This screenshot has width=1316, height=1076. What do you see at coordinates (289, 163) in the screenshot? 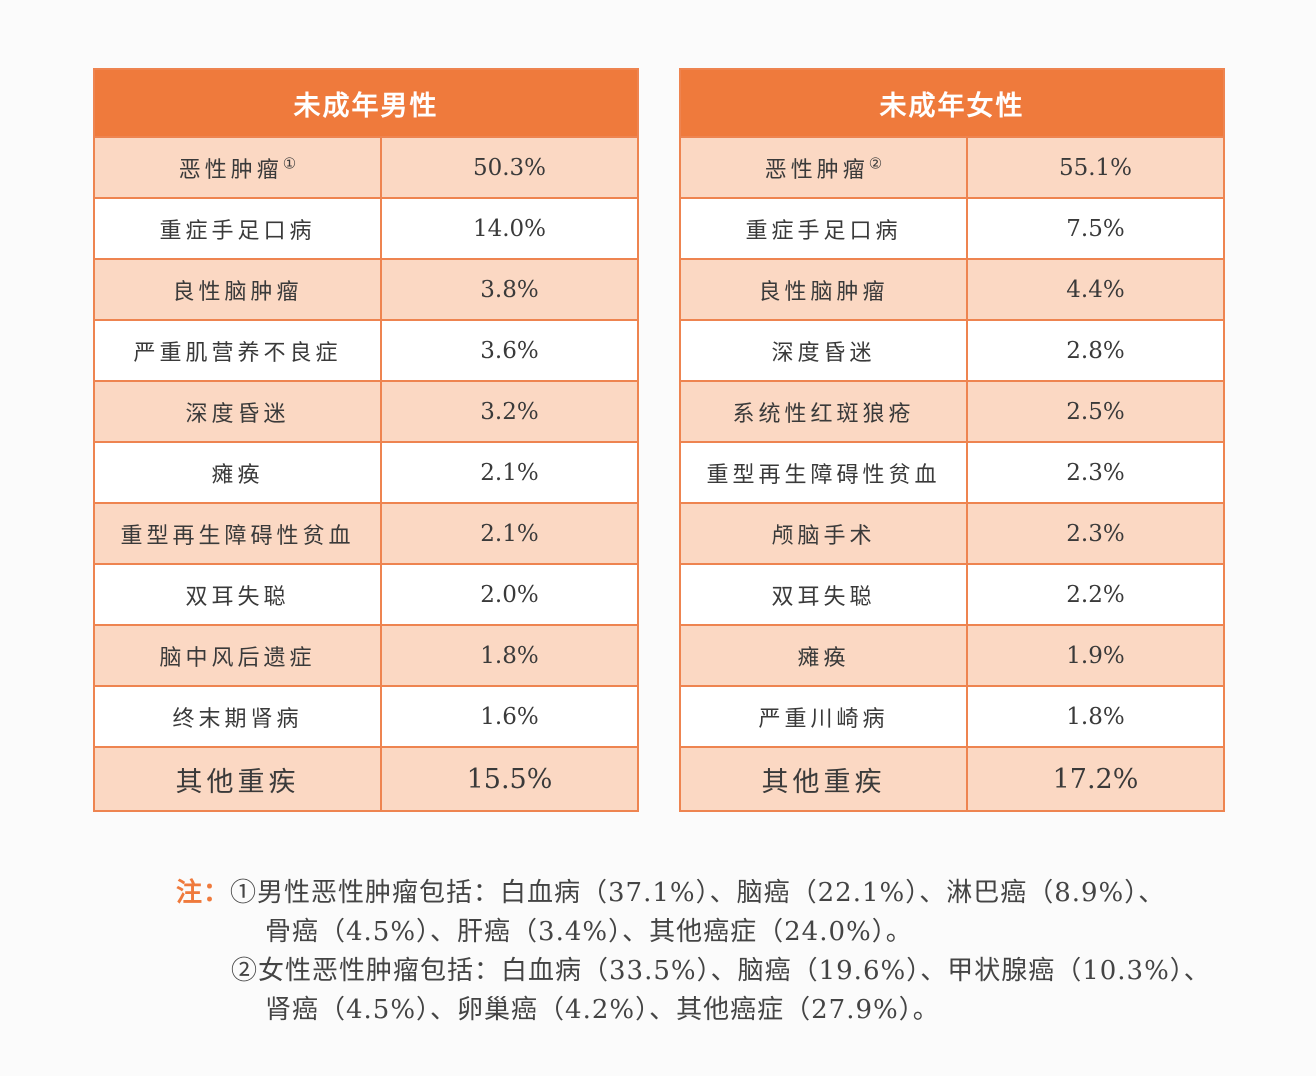
I see `footnote-marker: ①` at bounding box center [289, 163].